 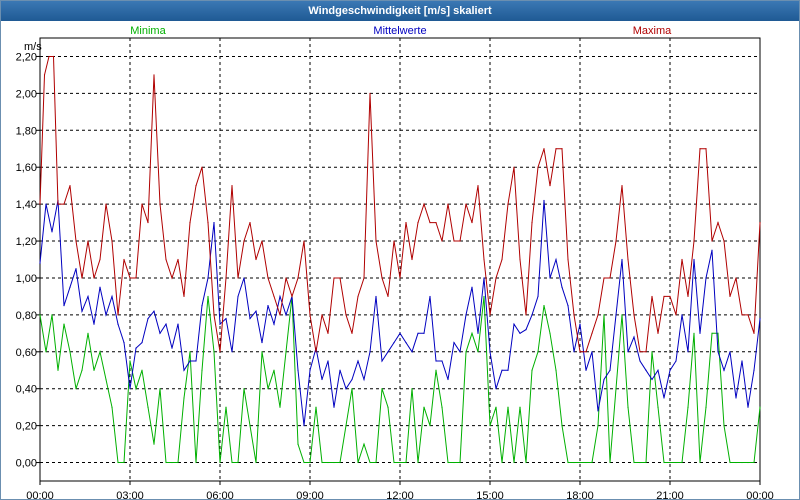 I want to click on y-tick-label: 1,40, so click(x=26, y=205).